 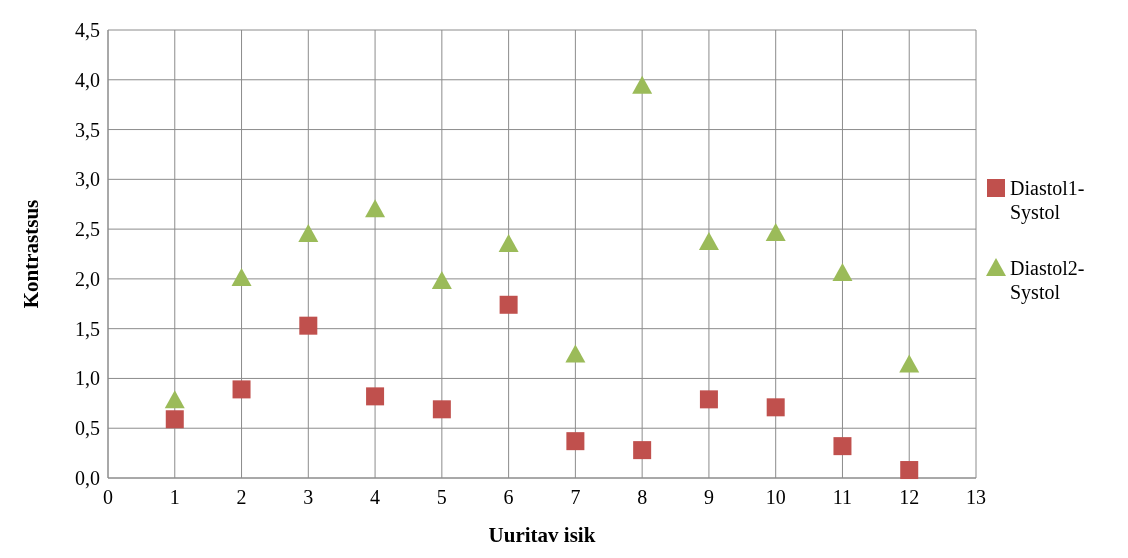 What do you see at coordinates (1047, 200) in the screenshot?
I see `legend-label: Diastol1-Systol` at bounding box center [1047, 200].